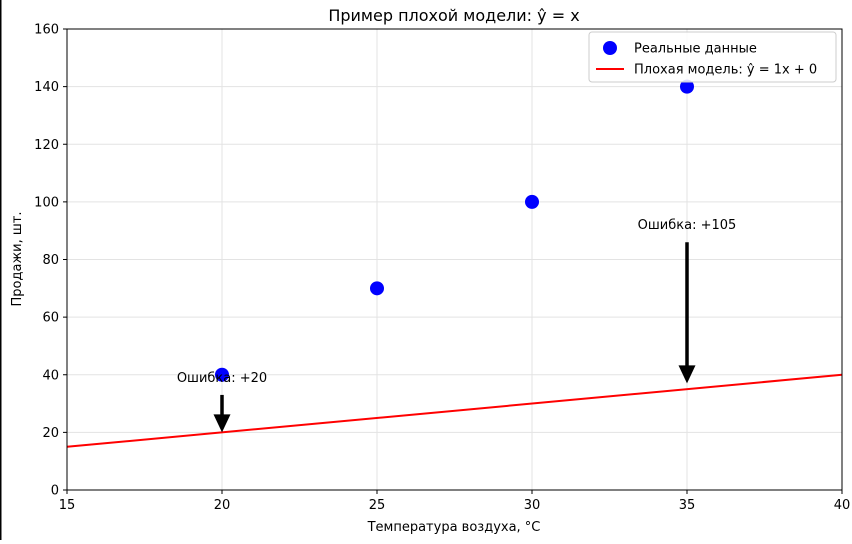 The image size is (852, 544). Describe the element at coordinates (725, 70) in the screenshot. I see `legend-label-model: Плохая модель: ŷ = 1x + 0` at that location.